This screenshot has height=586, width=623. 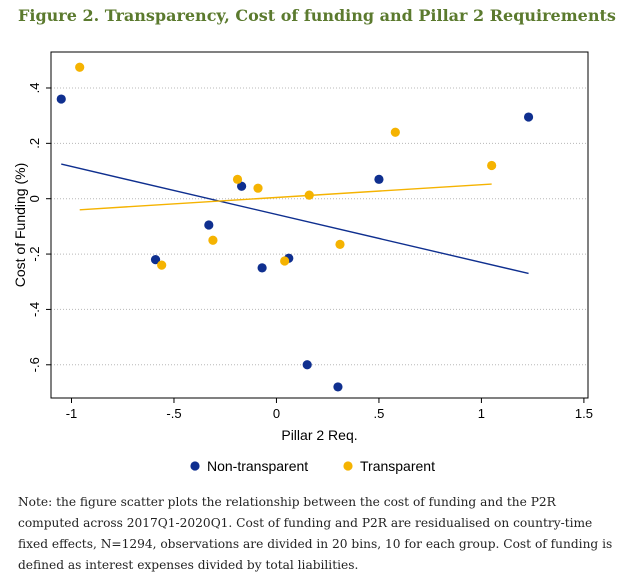 What do you see at coordinates (34, 253) in the screenshot?
I see `y-tick-label: -.2` at bounding box center [34, 253].